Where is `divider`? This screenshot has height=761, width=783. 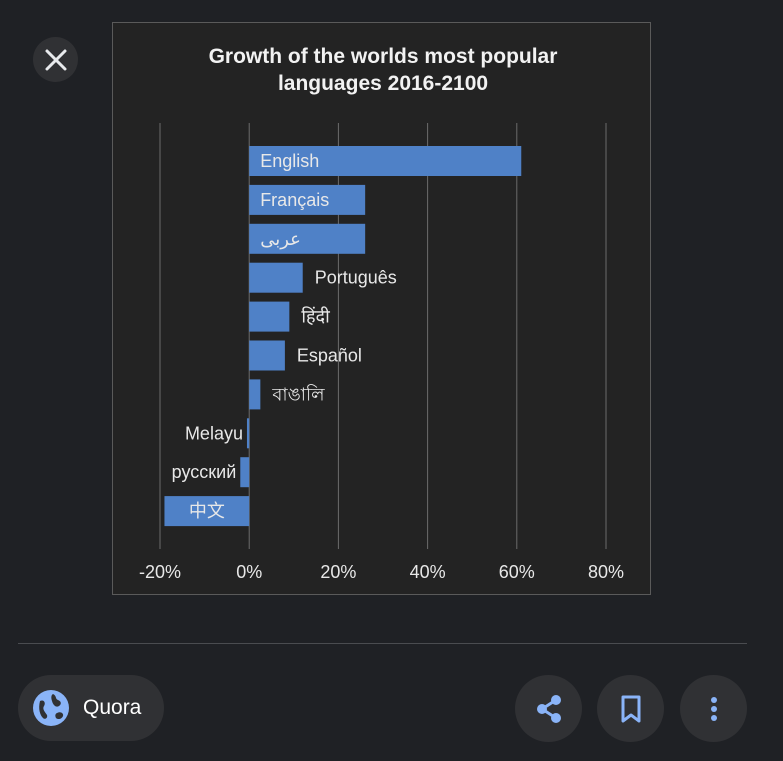
divider is located at coordinates (382, 643).